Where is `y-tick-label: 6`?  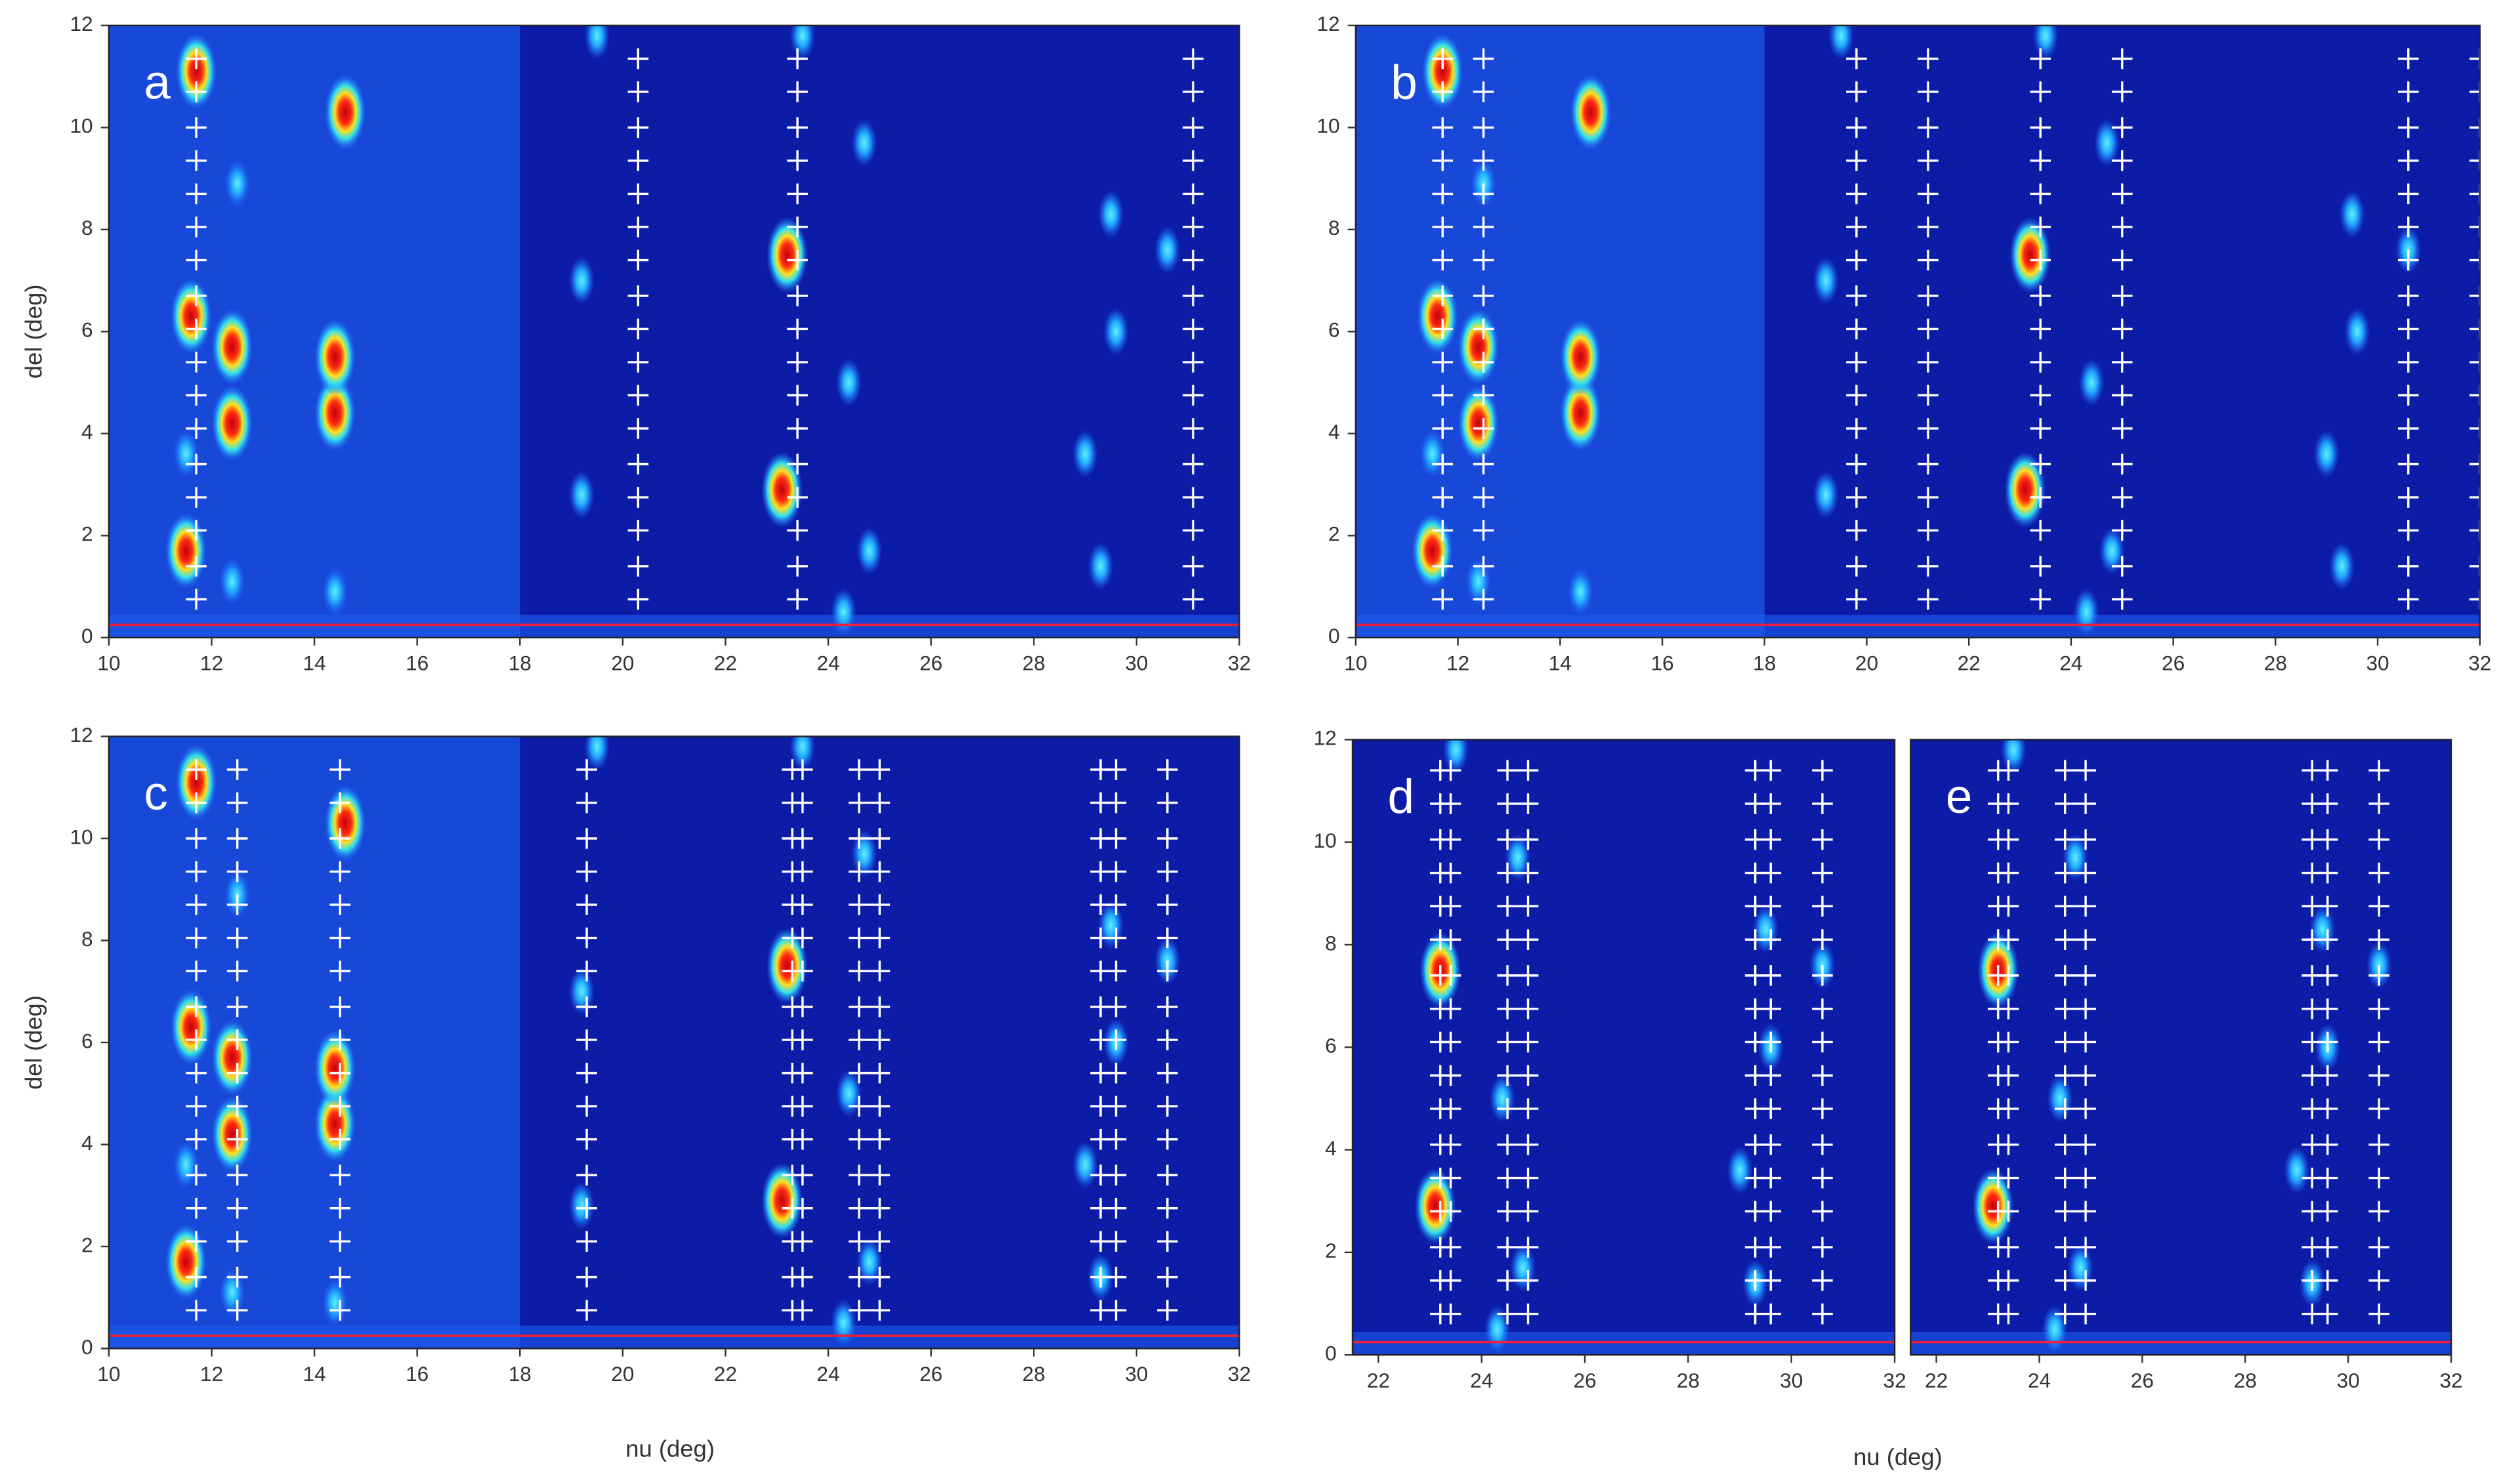
y-tick-label: 6 is located at coordinates (1331, 1046).